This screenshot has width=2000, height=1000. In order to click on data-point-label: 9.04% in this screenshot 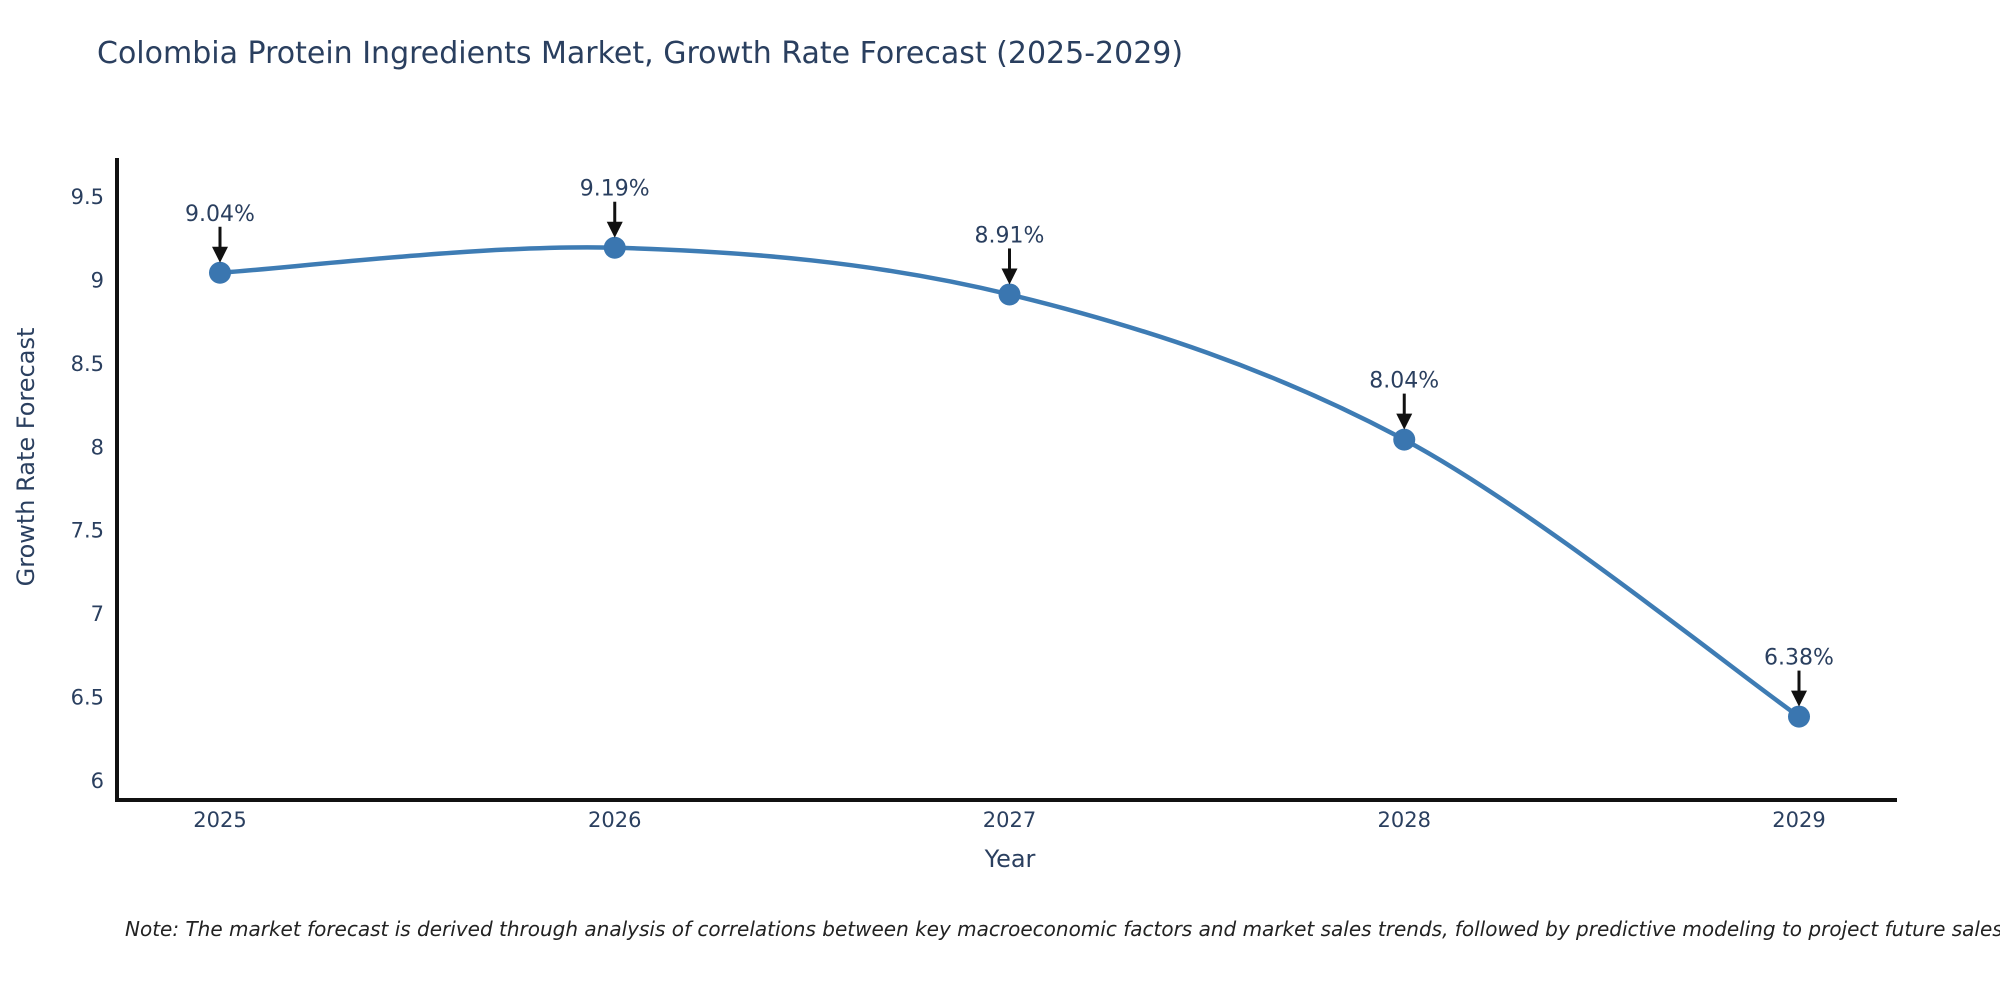, I will do `click(220, 214)`.